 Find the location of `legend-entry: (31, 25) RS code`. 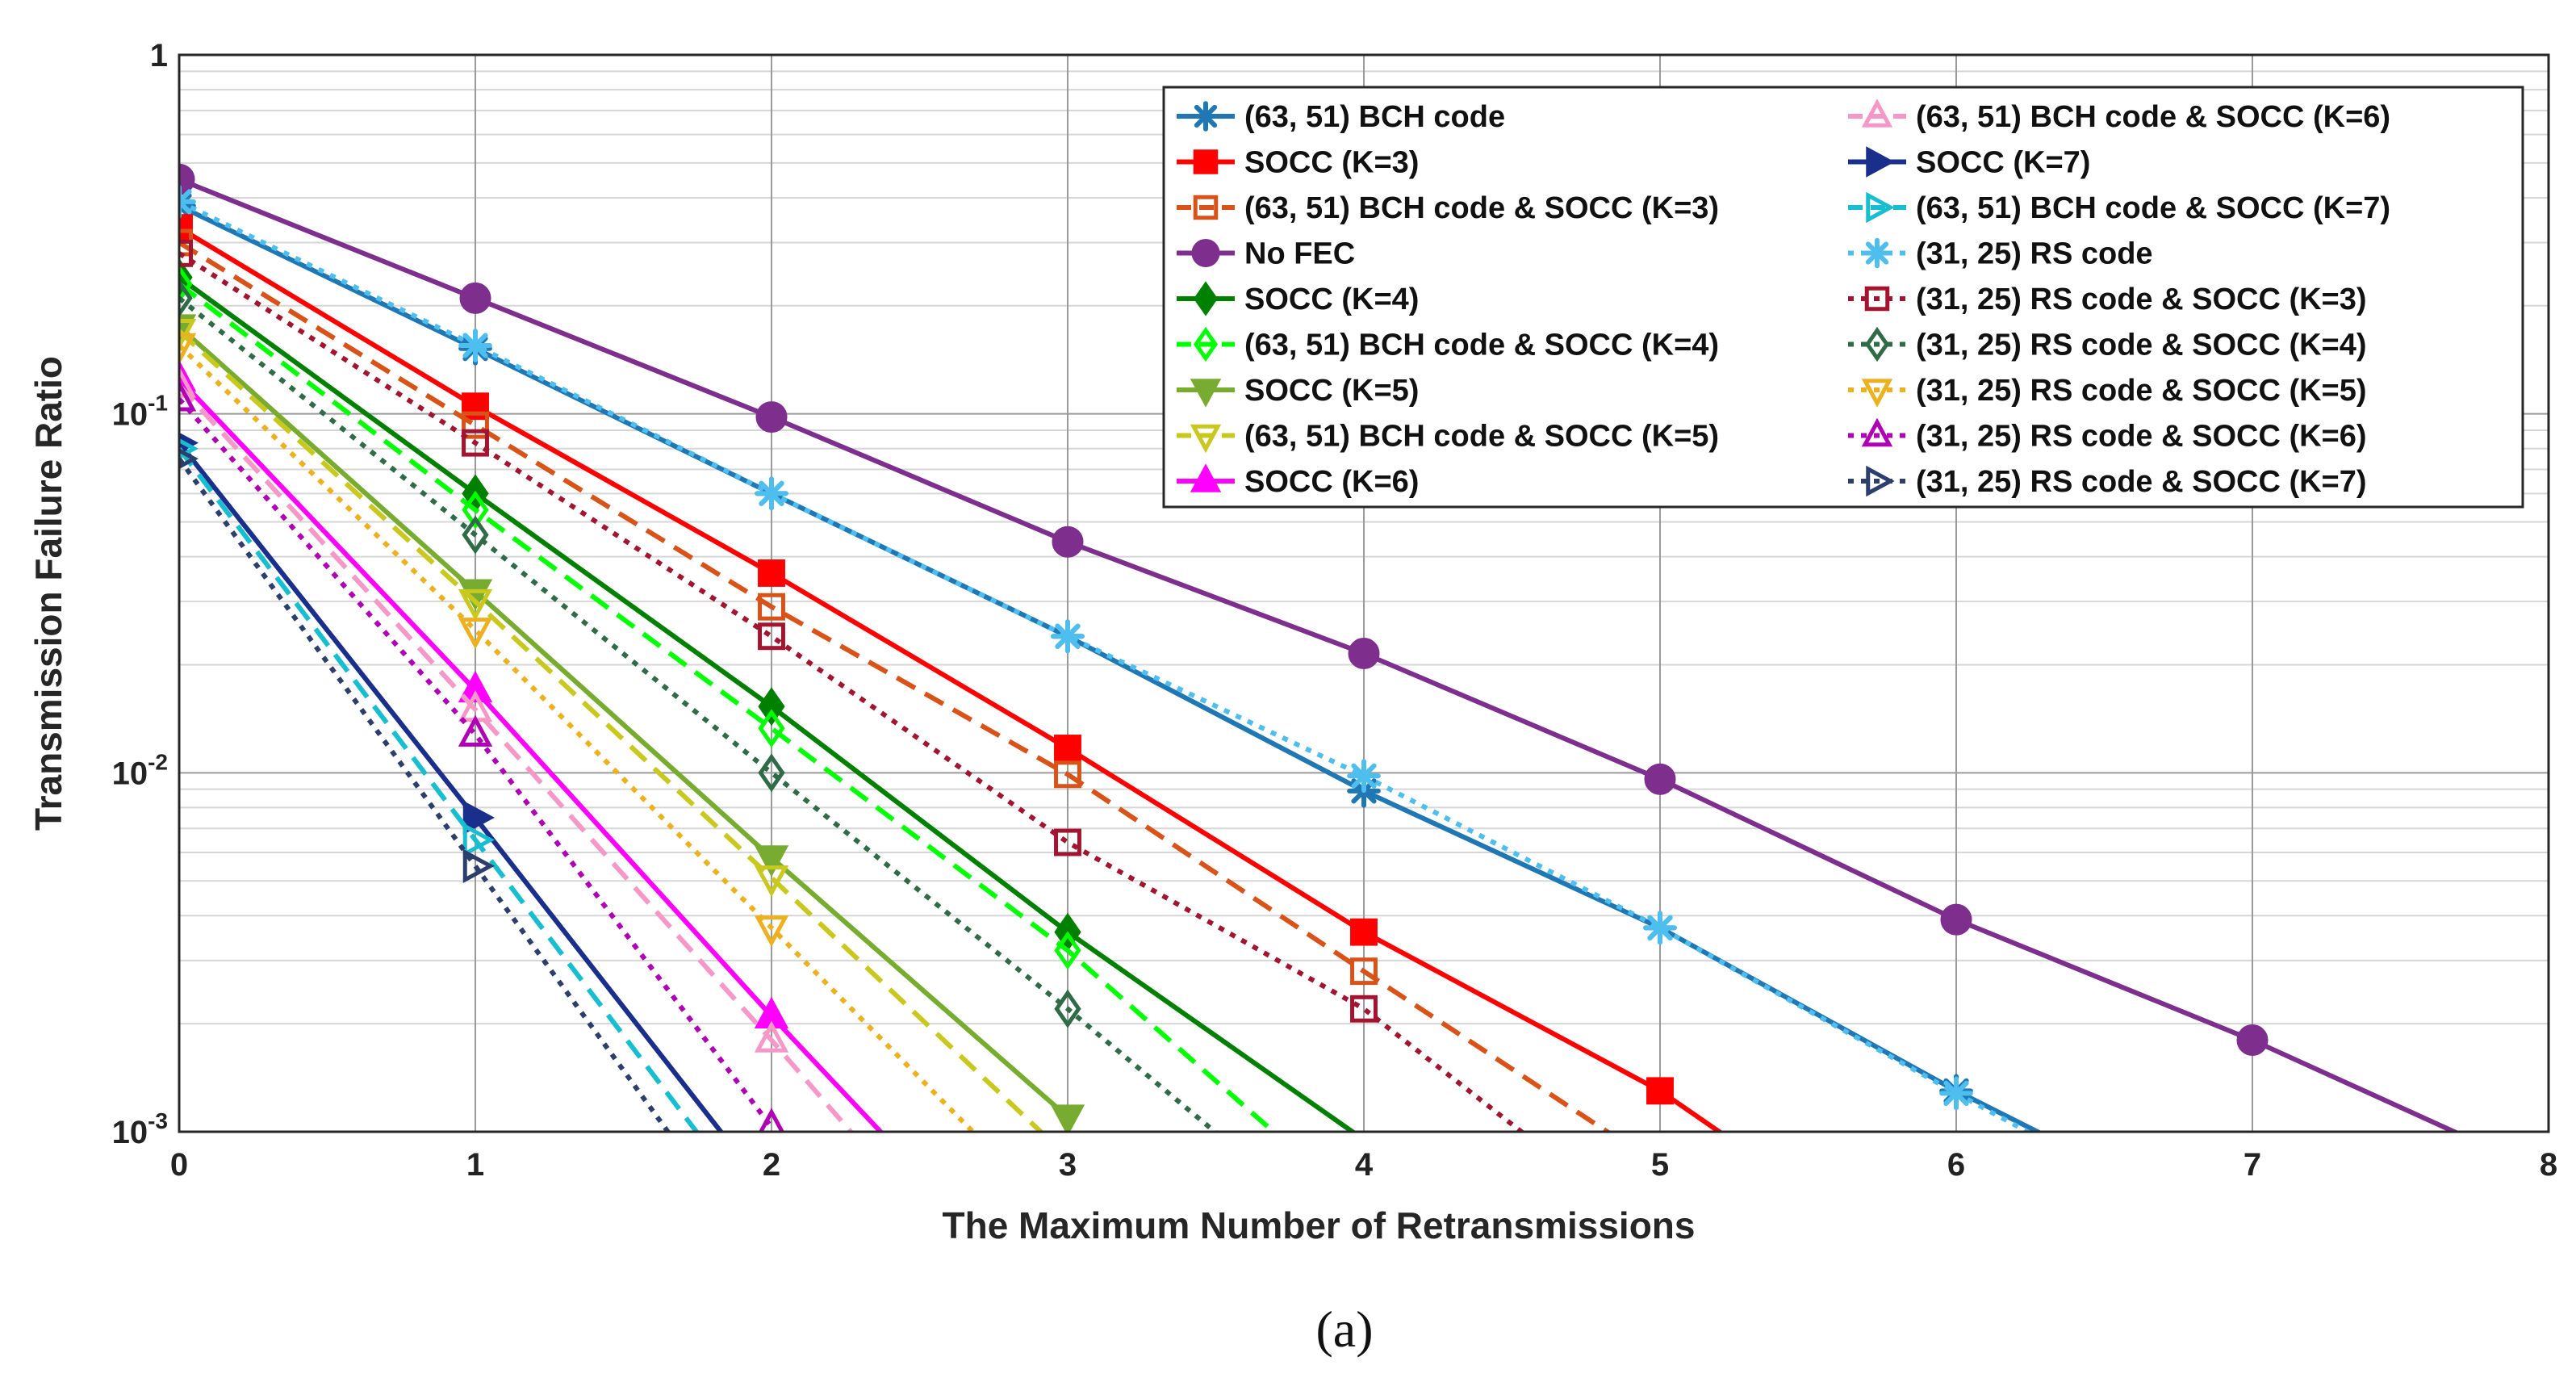

legend-entry: (31, 25) RS code is located at coordinates (2000, 254).